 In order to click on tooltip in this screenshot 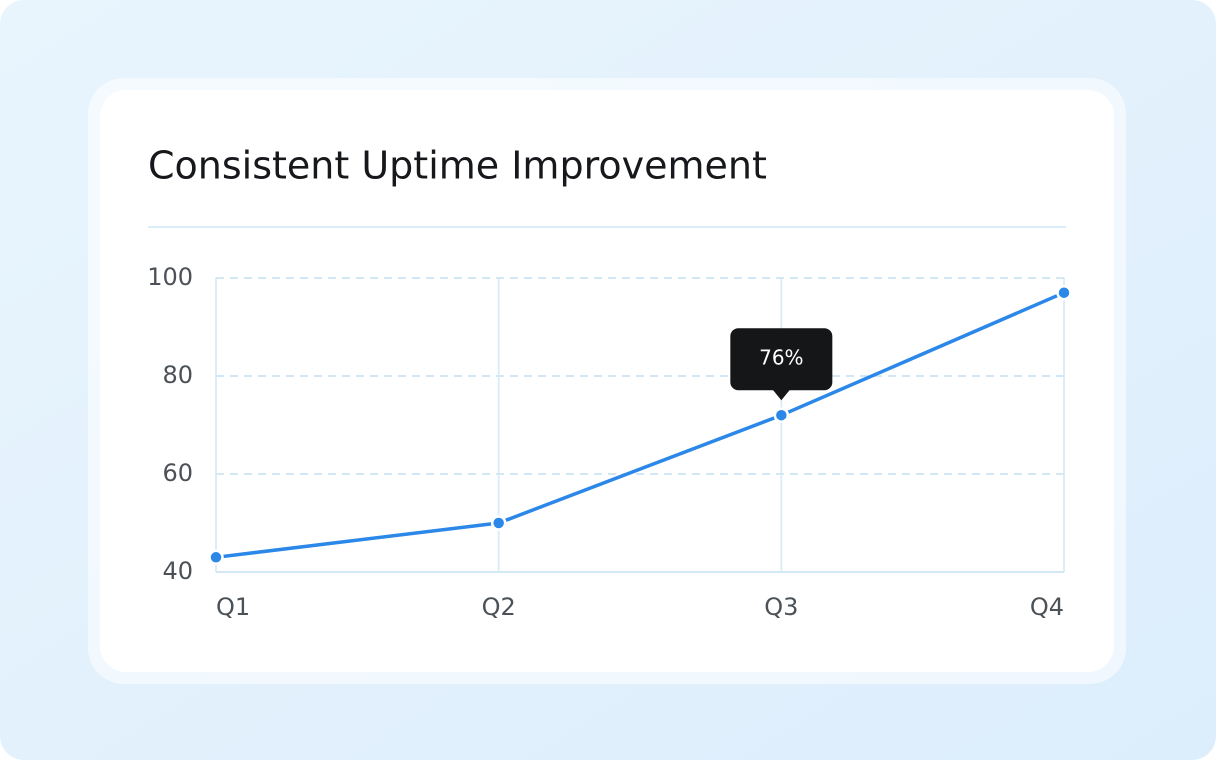, I will do `click(781, 359)`.